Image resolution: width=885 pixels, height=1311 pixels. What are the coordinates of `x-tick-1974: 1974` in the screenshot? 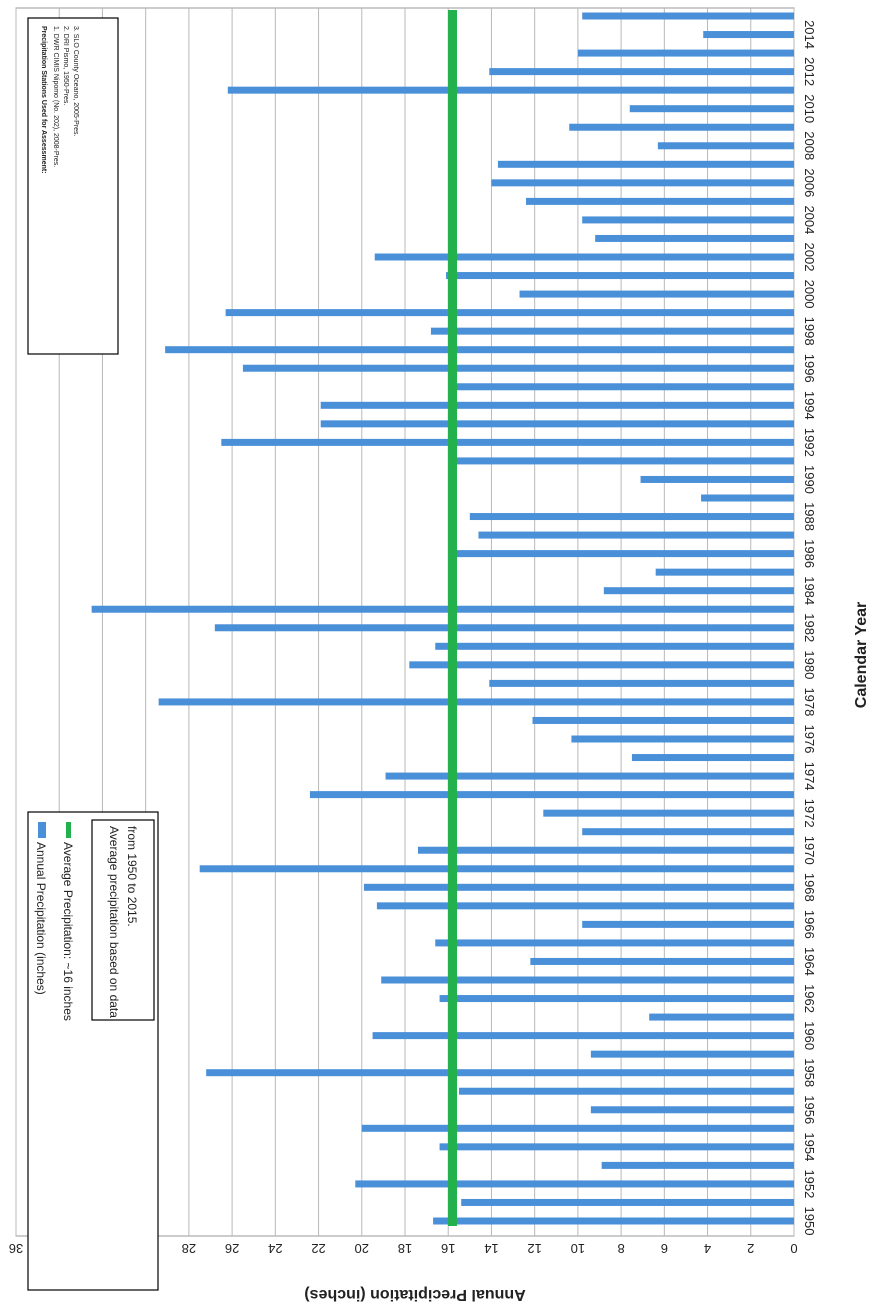 It's located at (809, 776).